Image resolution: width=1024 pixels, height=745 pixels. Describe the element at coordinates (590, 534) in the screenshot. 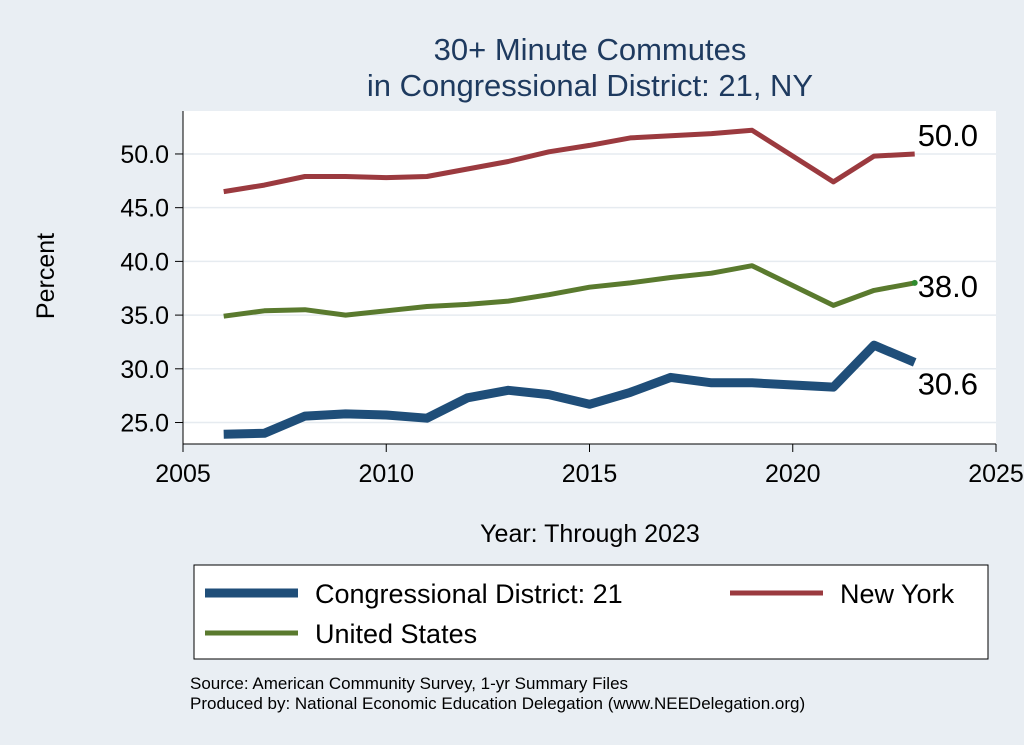

I see `x-axis-title: Year: Through 2023` at that location.